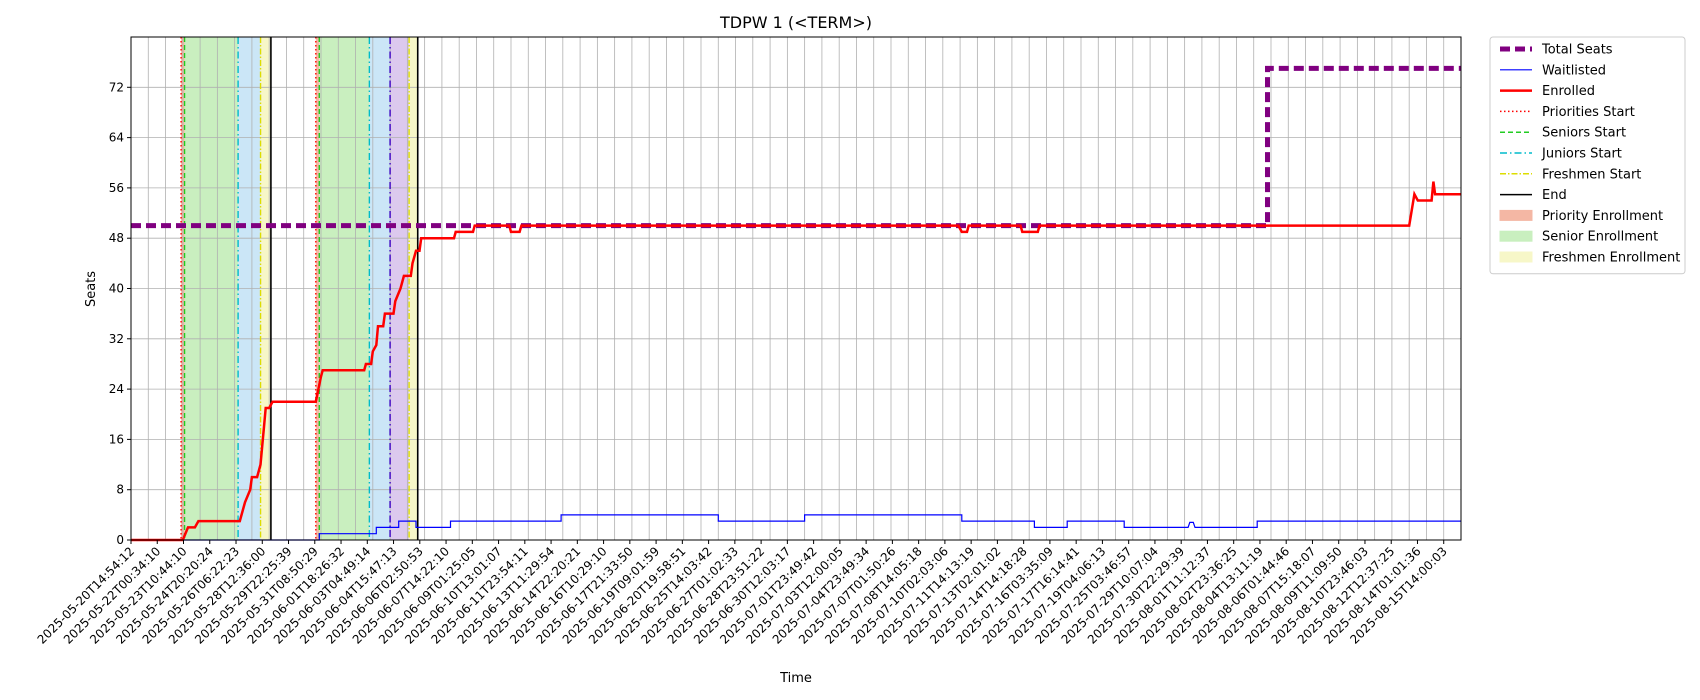 Image resolution: width=1700 pixels, height=700 pixels. I want to click on legend-label-total-seats: Total Seats, so click(1577, 50).